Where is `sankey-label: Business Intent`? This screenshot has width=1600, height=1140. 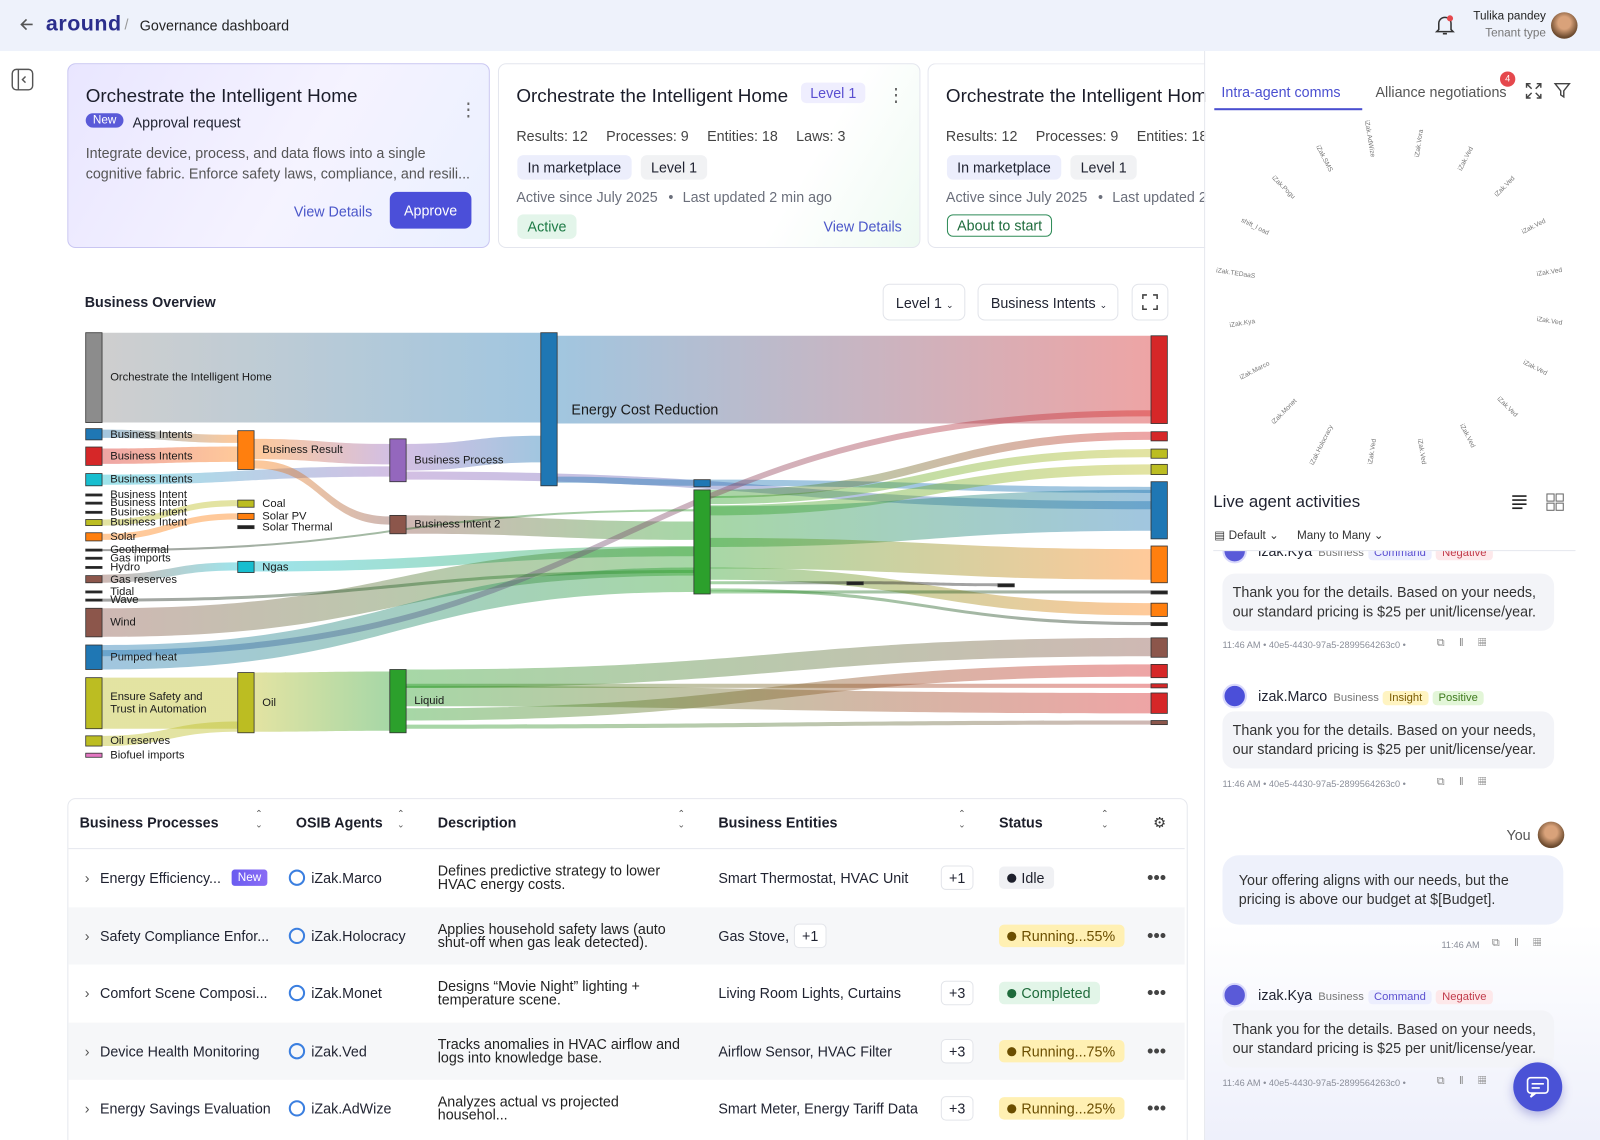
sankey-label: Business Intent is located at coordinates (148, 512).